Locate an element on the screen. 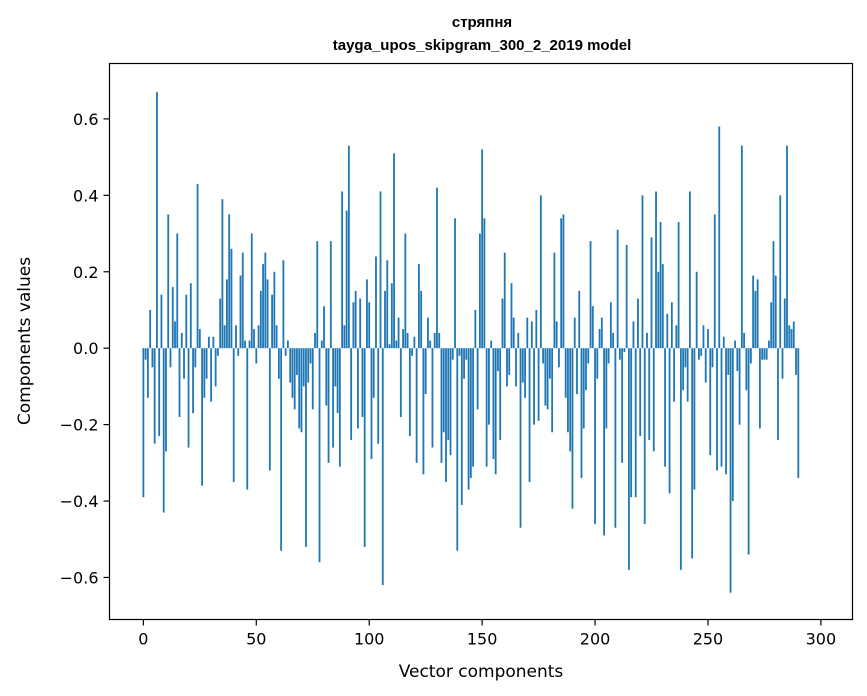 Image resolution: width=867 pixels, height=696 pixels. x-tick-label: 100 is located at coordinates (369, 639).